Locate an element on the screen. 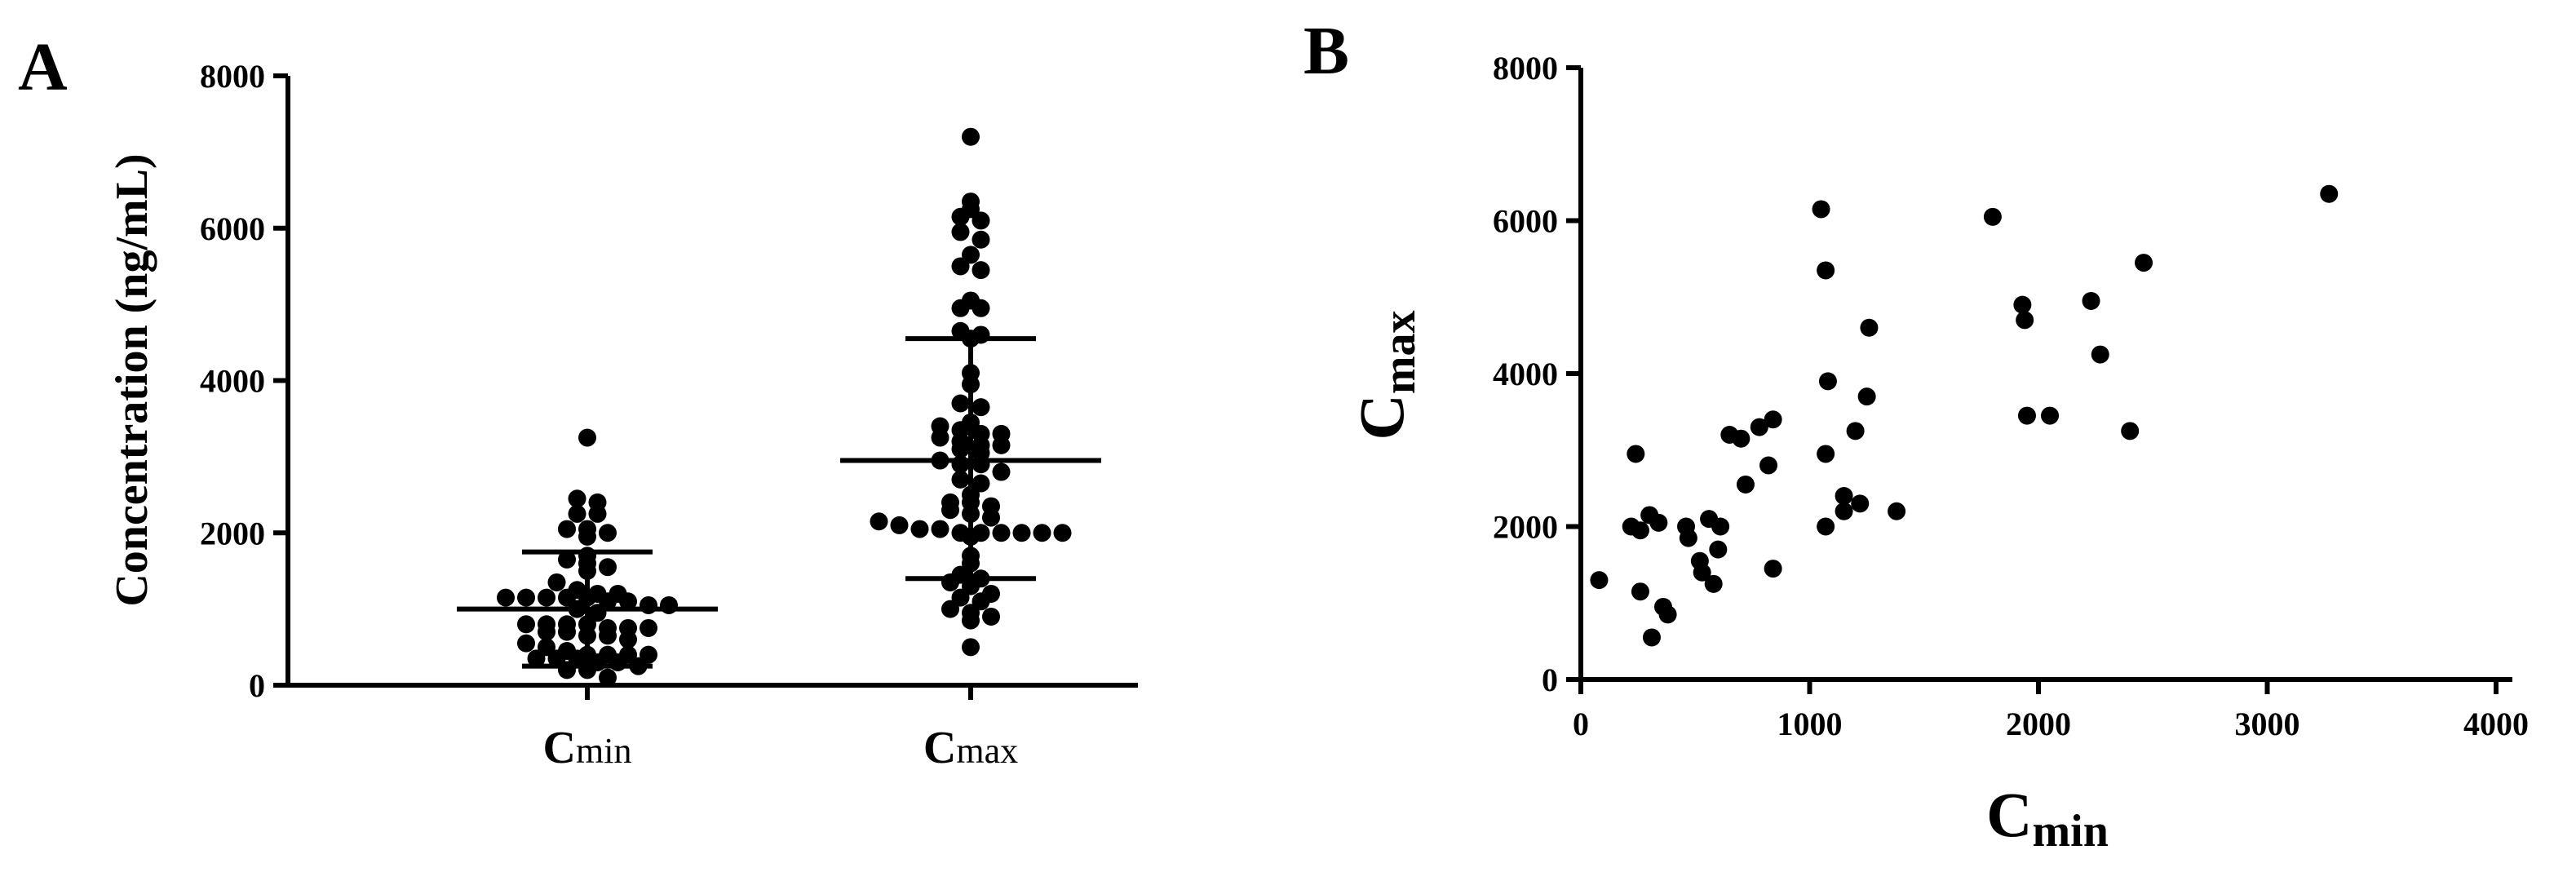  panel-a-category-cmax: Cmax is located at coordinates (970, 748).